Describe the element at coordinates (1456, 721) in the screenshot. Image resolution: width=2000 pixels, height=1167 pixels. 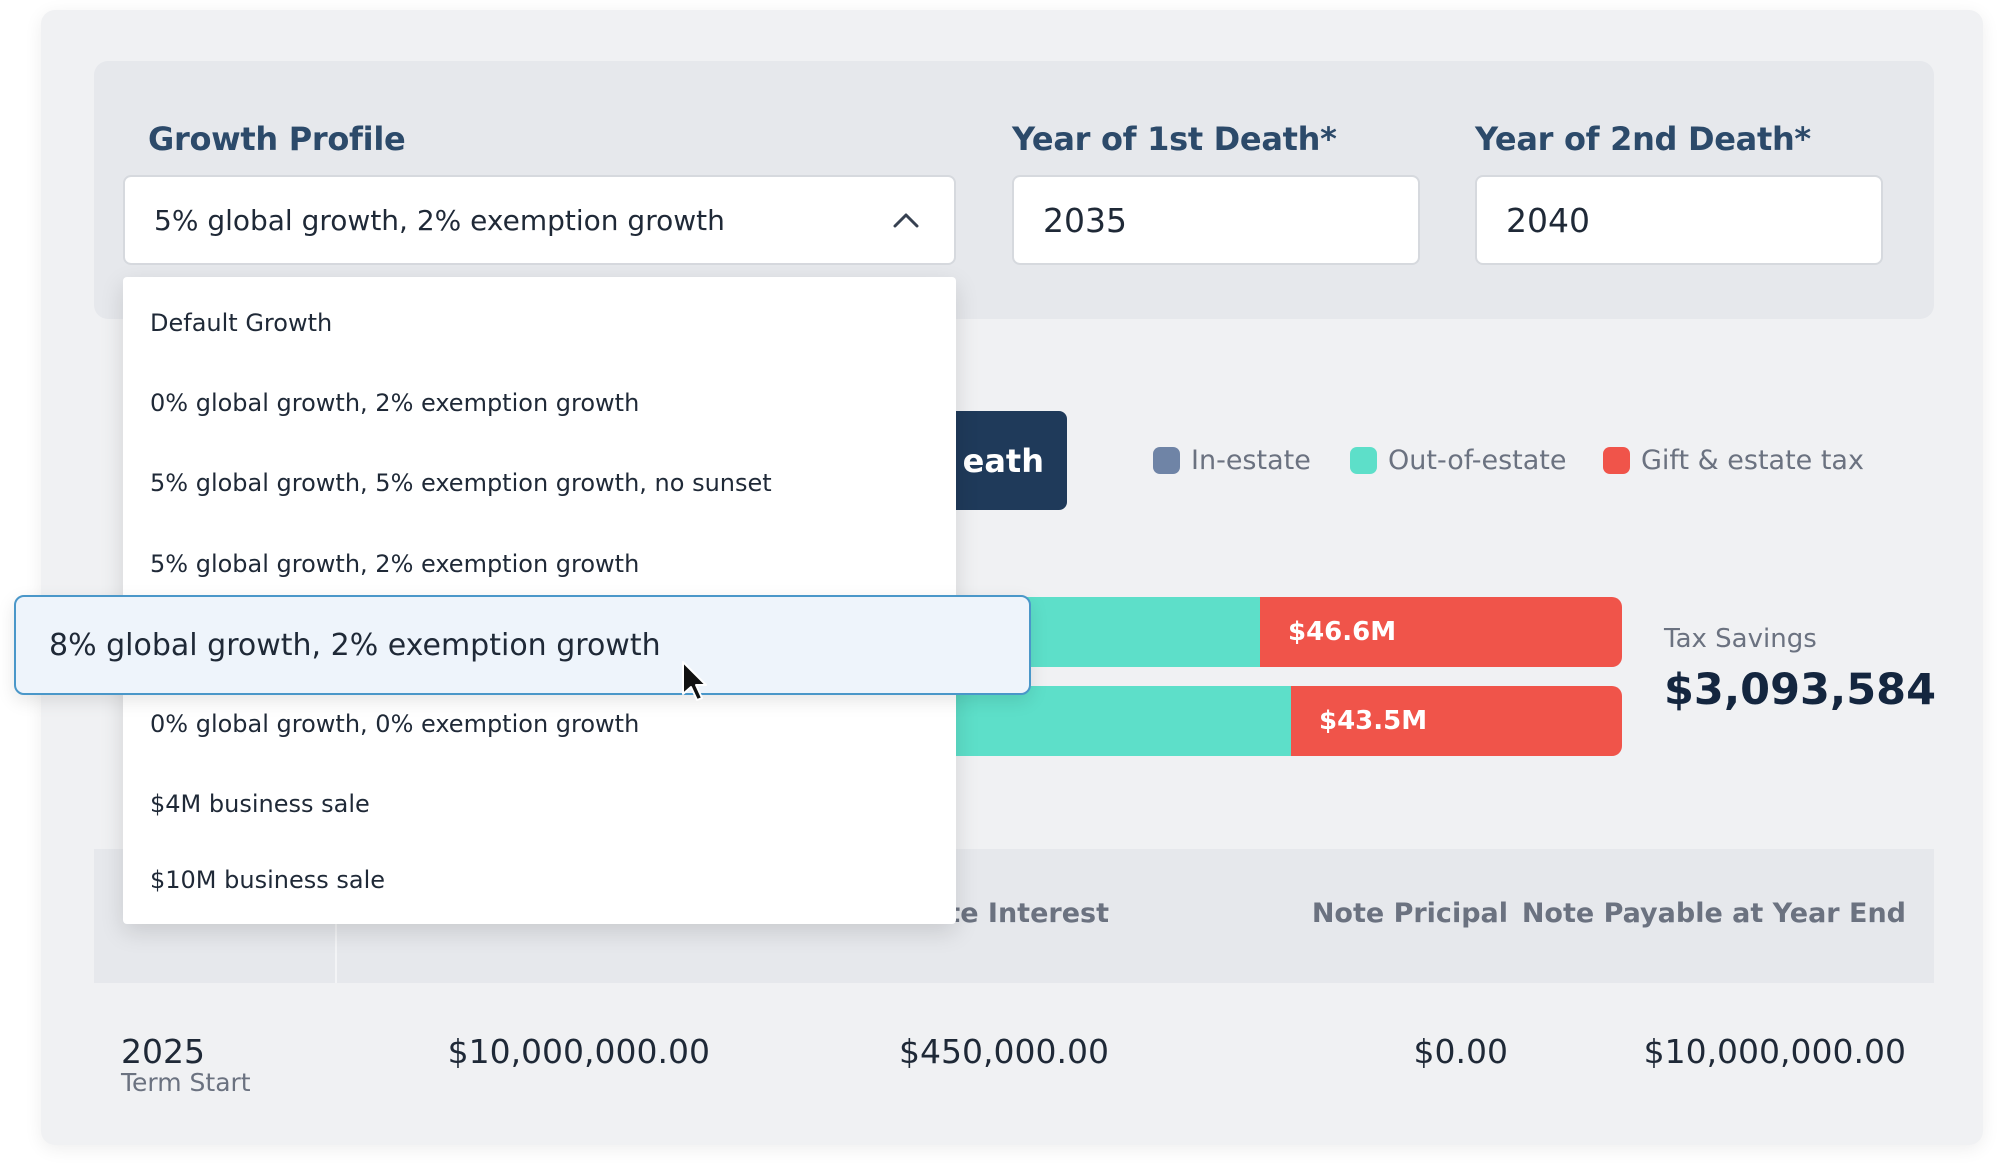
I see `bar-2-tax: $43.5M` at that location.